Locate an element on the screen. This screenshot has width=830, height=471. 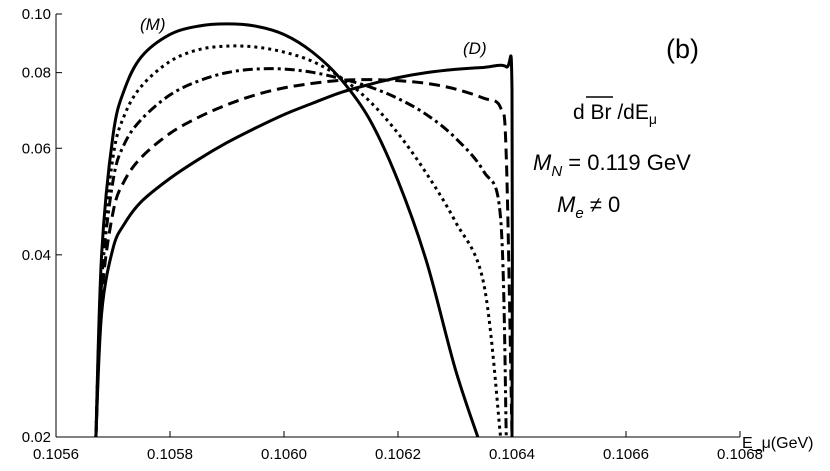
quantity-text: d Br /dE is located at coordinates (611, 112).